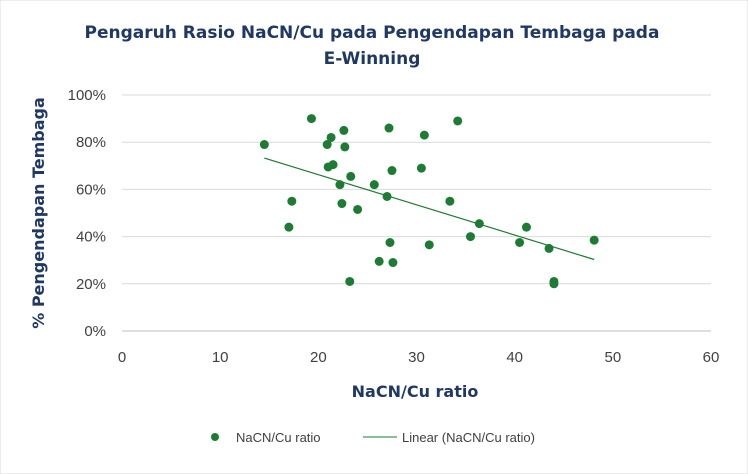 The height and width of the screenshot is (474, 748). I want to click on legend-label-trendline: Linear (NaCN/Cu ratio), so click(468, 437).